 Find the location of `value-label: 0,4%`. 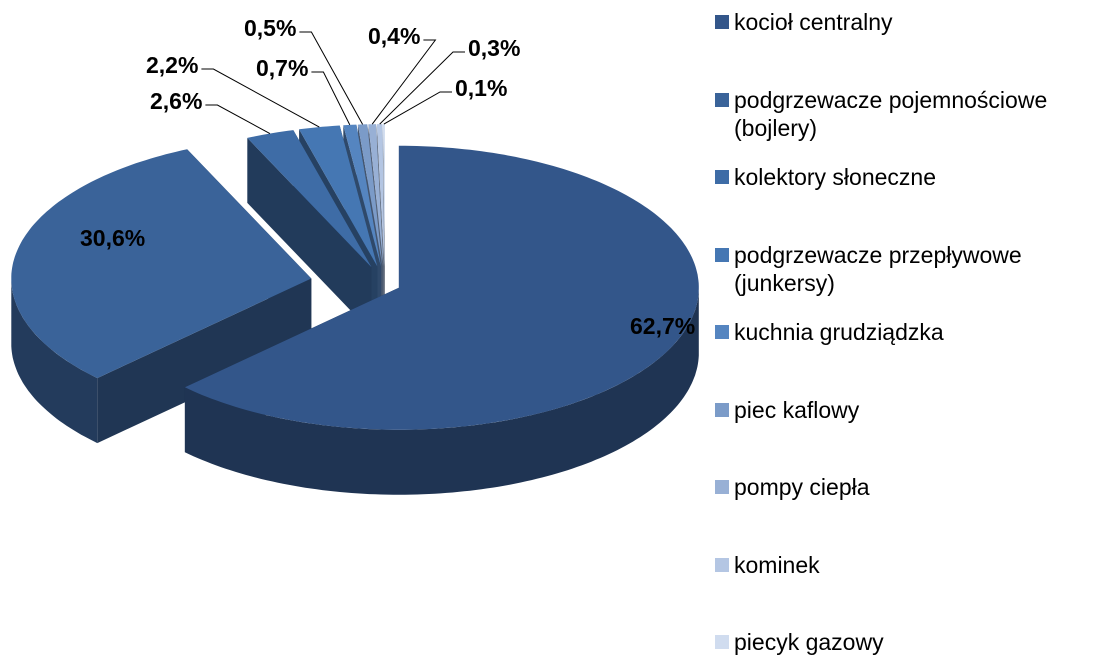

value-label: 0,4% is located at coordinates (394, 36).